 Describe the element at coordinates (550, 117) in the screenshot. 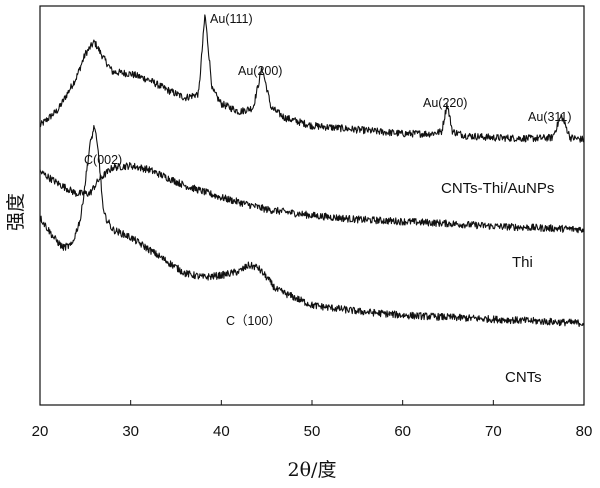

I see `annotation-au311: Au(311)` at that location.